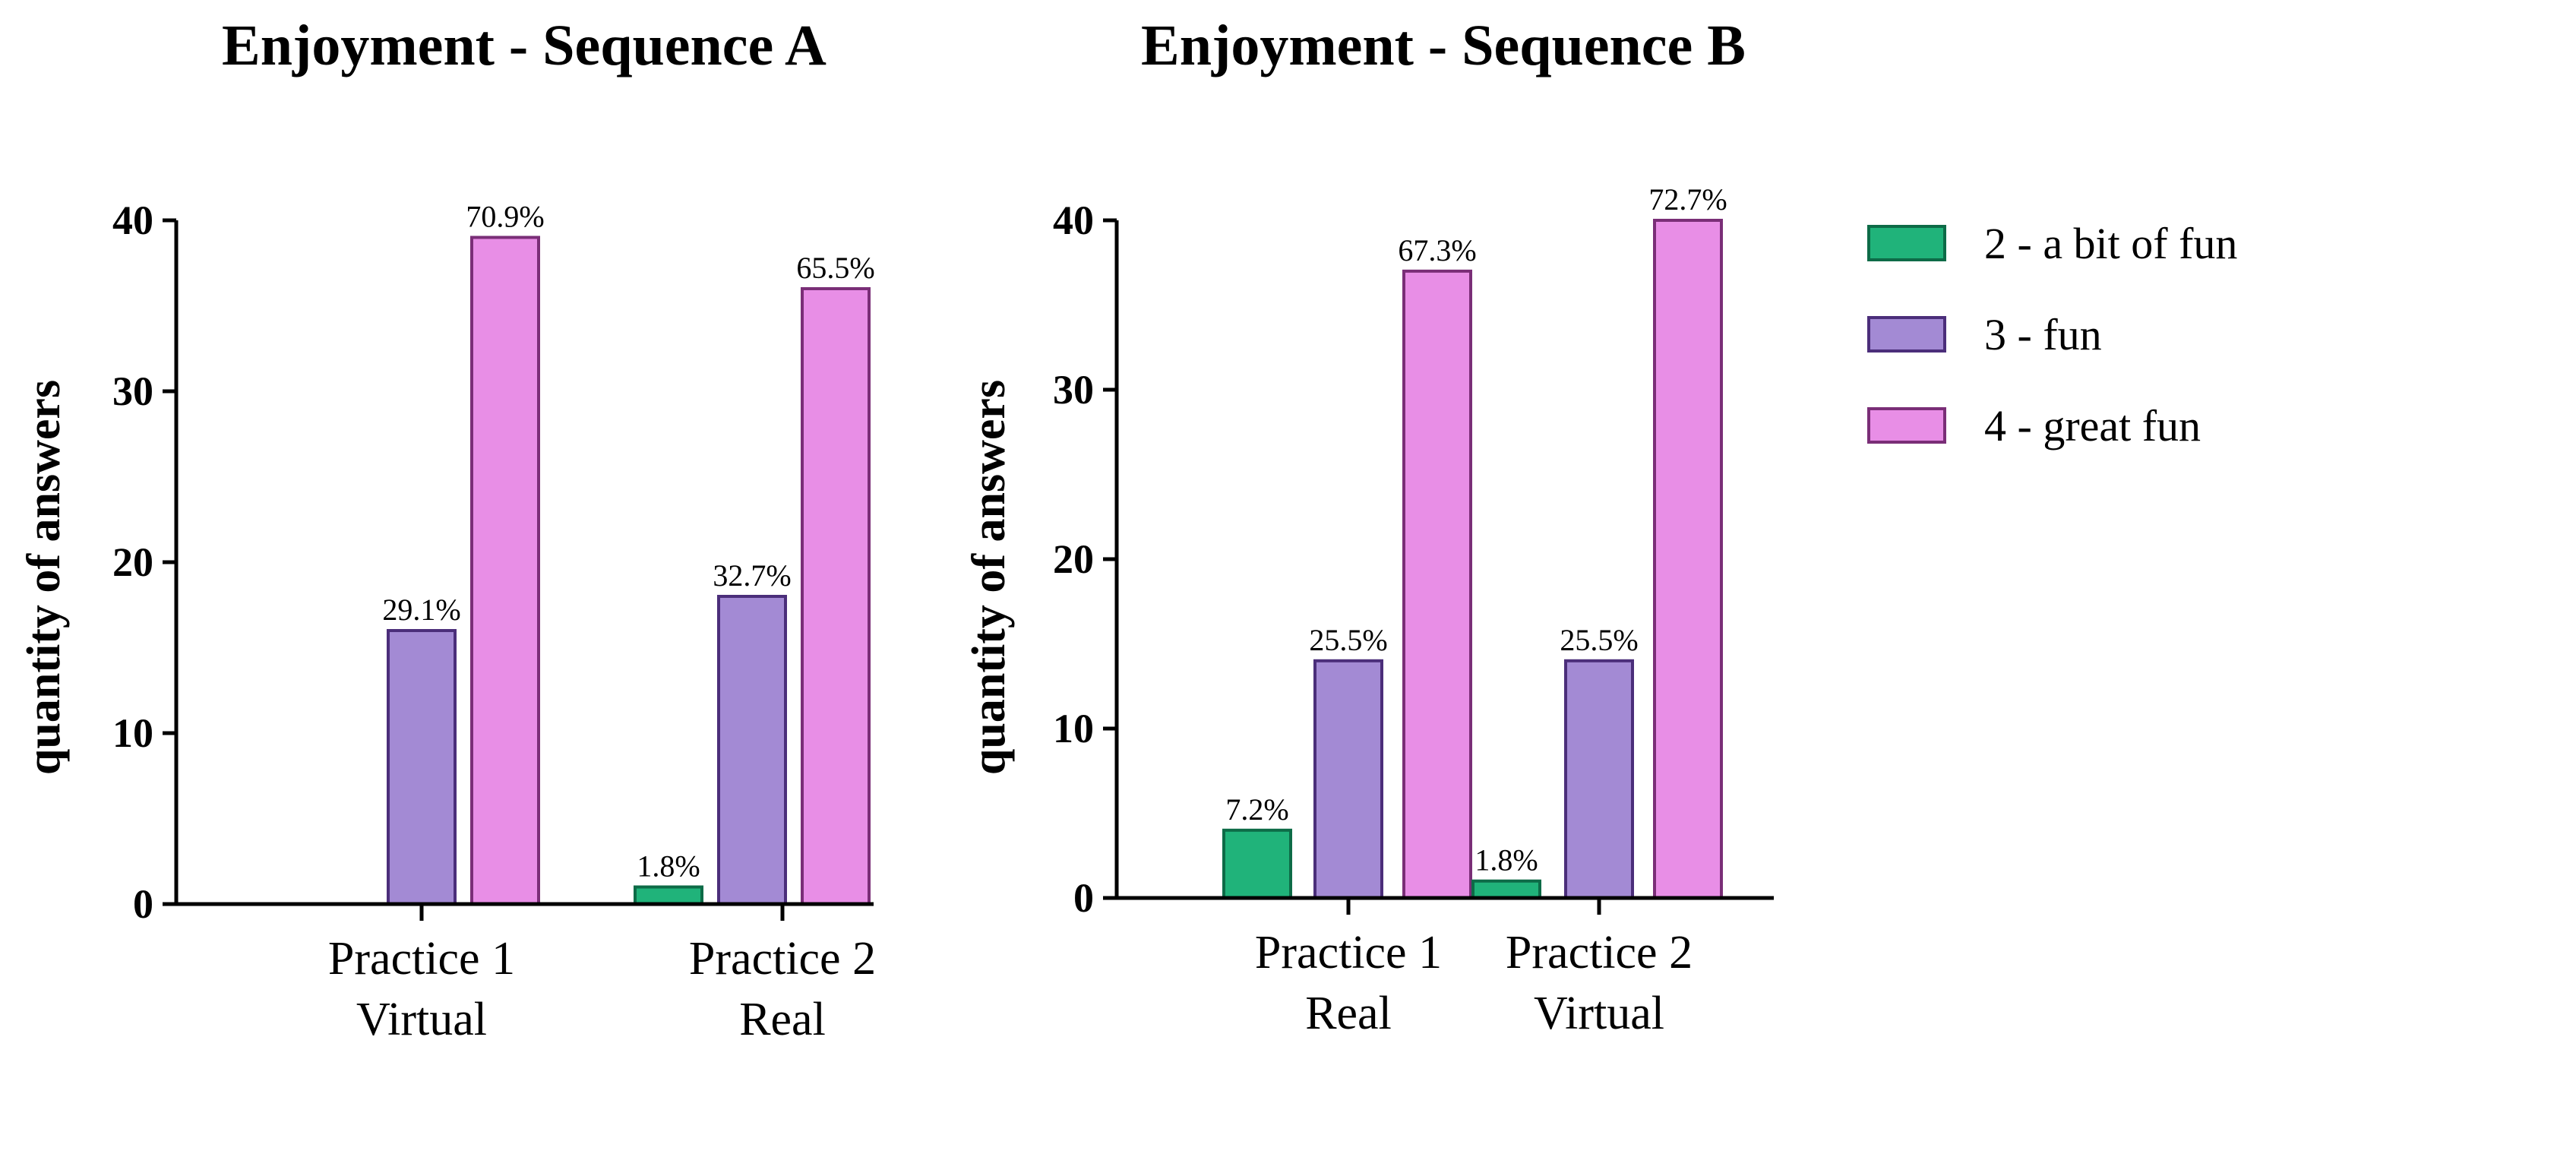 The image size is (2576, 1154). Describe the element at coordinates (752, 575) in the screenshot. I see `data-label: 32.7%` at that location.